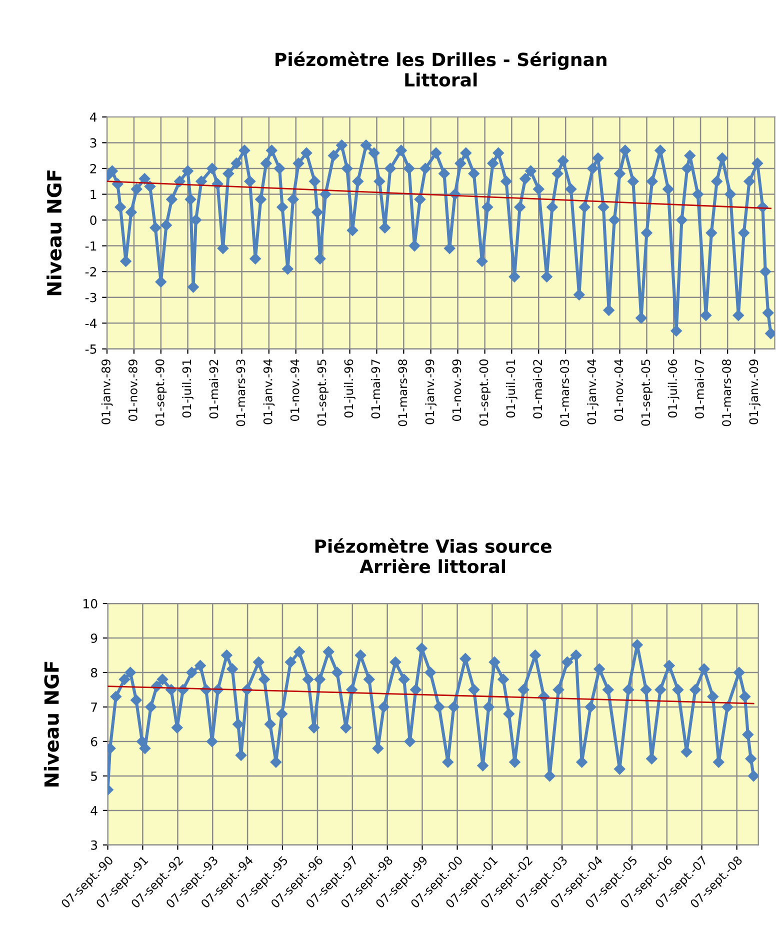 The height and width of the screenshot is (943, 781). What do you see at coordinates (323, 393) in the screenshot?
I see `x-tick-label: 01-sept.-95` at bounding box center [323, 393].